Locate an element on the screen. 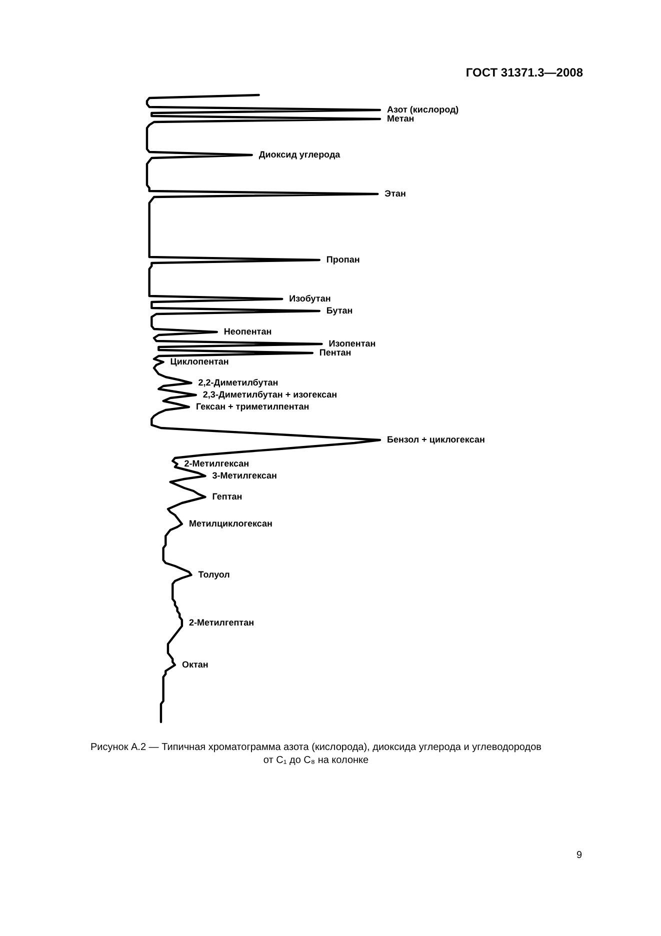  y-tick-label: Метан is located at coordinates (400, 118).